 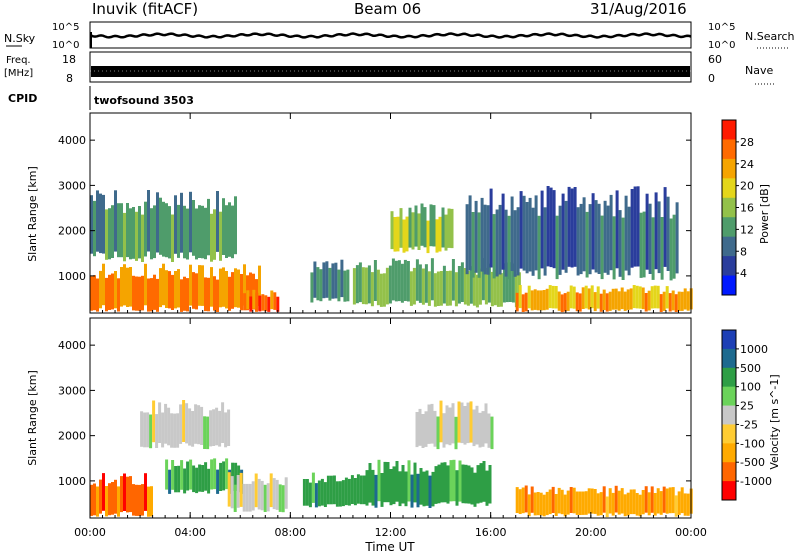 I want to click on freq-tick-bottom: 8, so click(x=69, y=78).